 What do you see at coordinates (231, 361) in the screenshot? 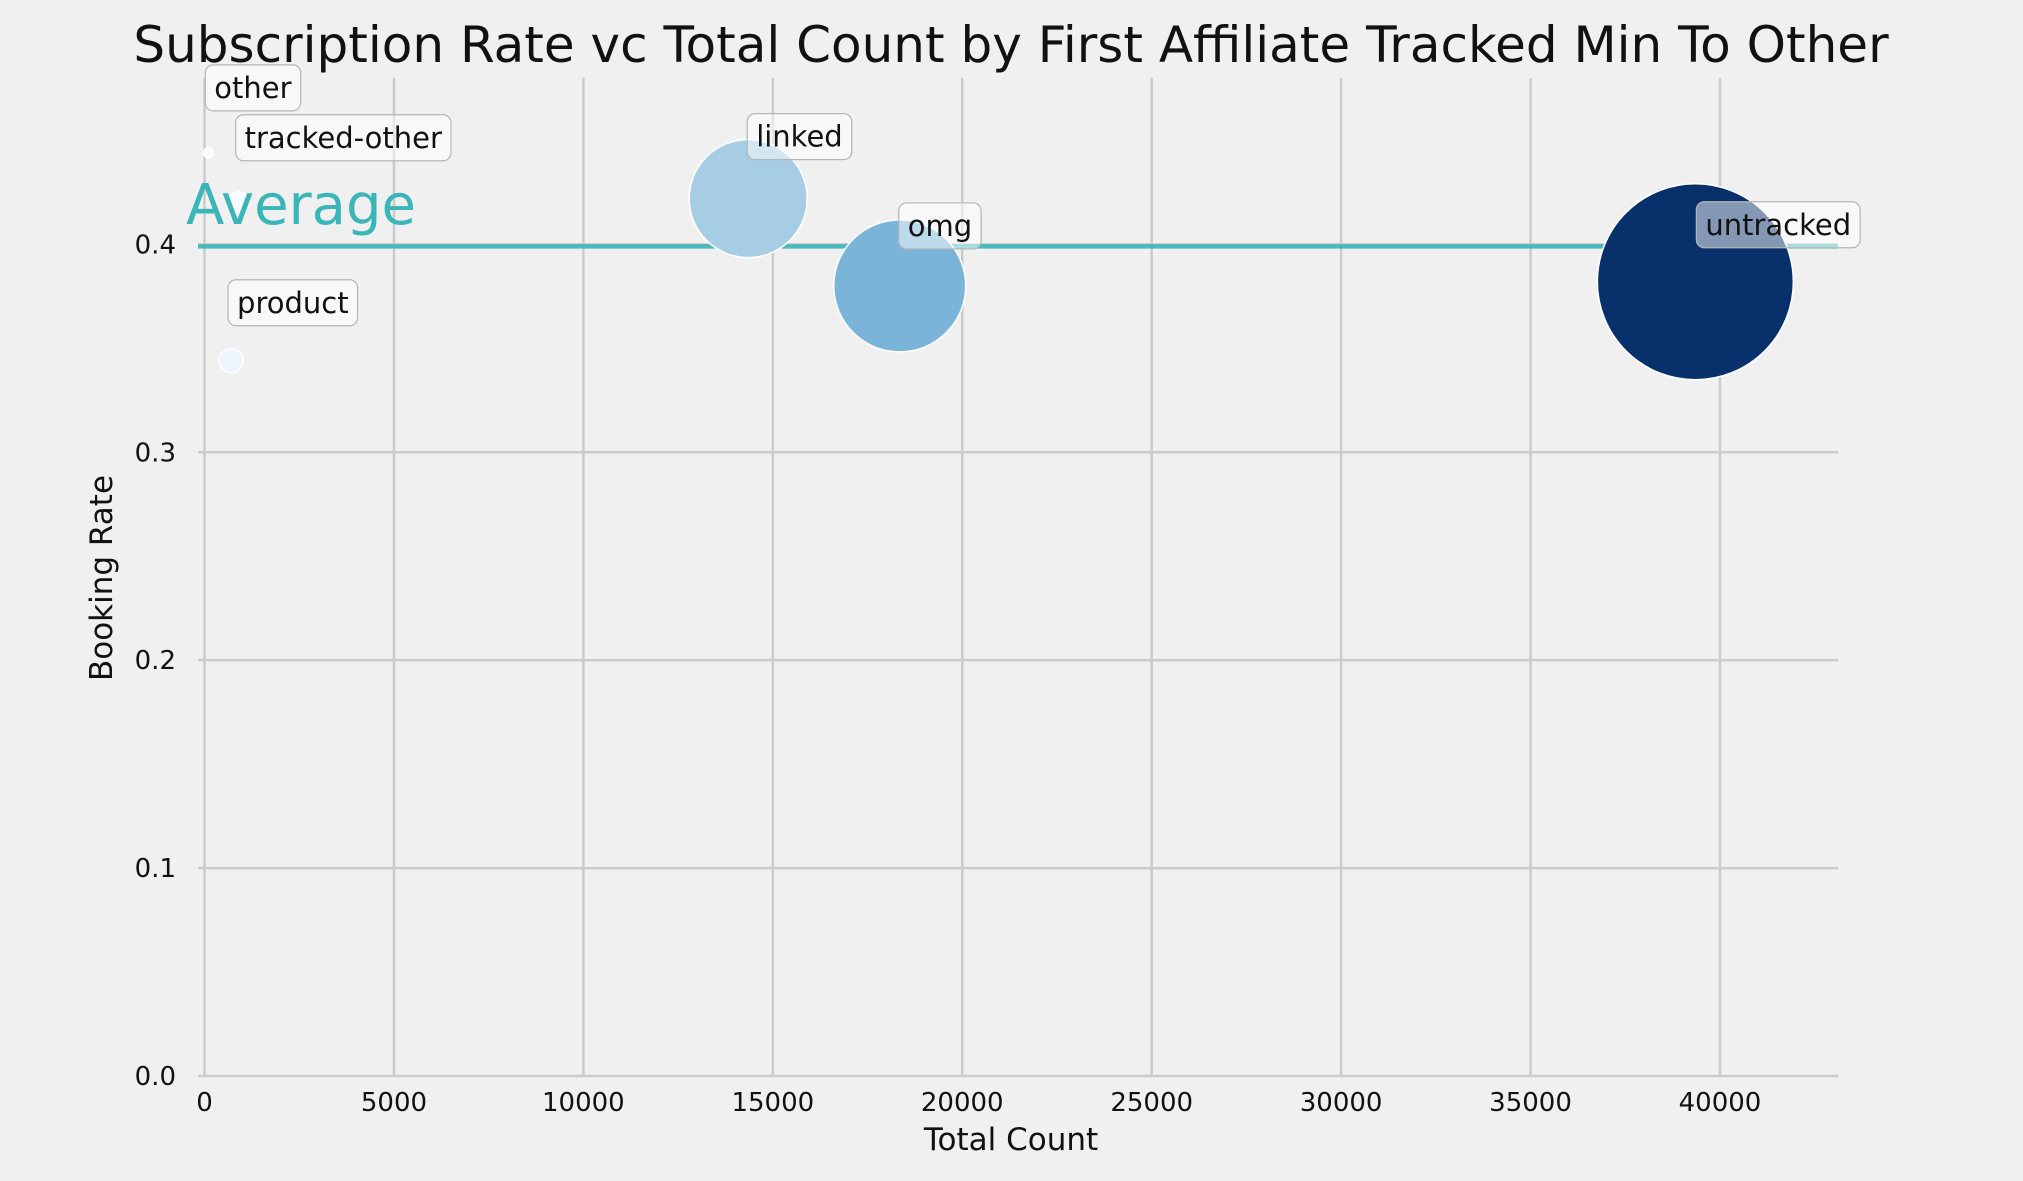
I see `bubble-product` at bounding box center [231, 361].